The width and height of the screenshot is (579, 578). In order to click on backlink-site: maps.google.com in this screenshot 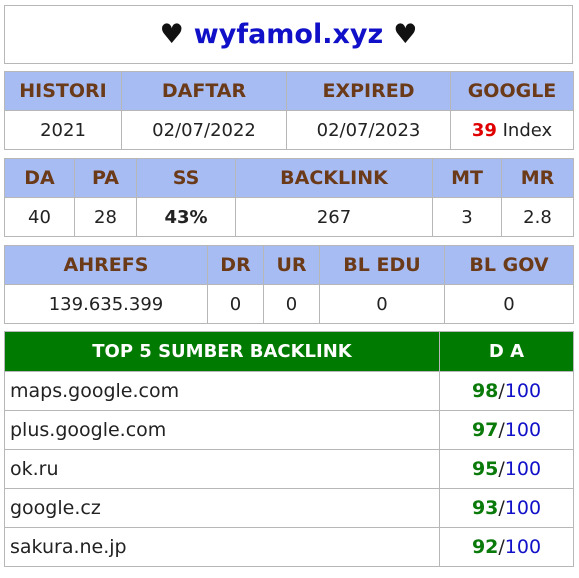, I will do `click(222, 391)`.